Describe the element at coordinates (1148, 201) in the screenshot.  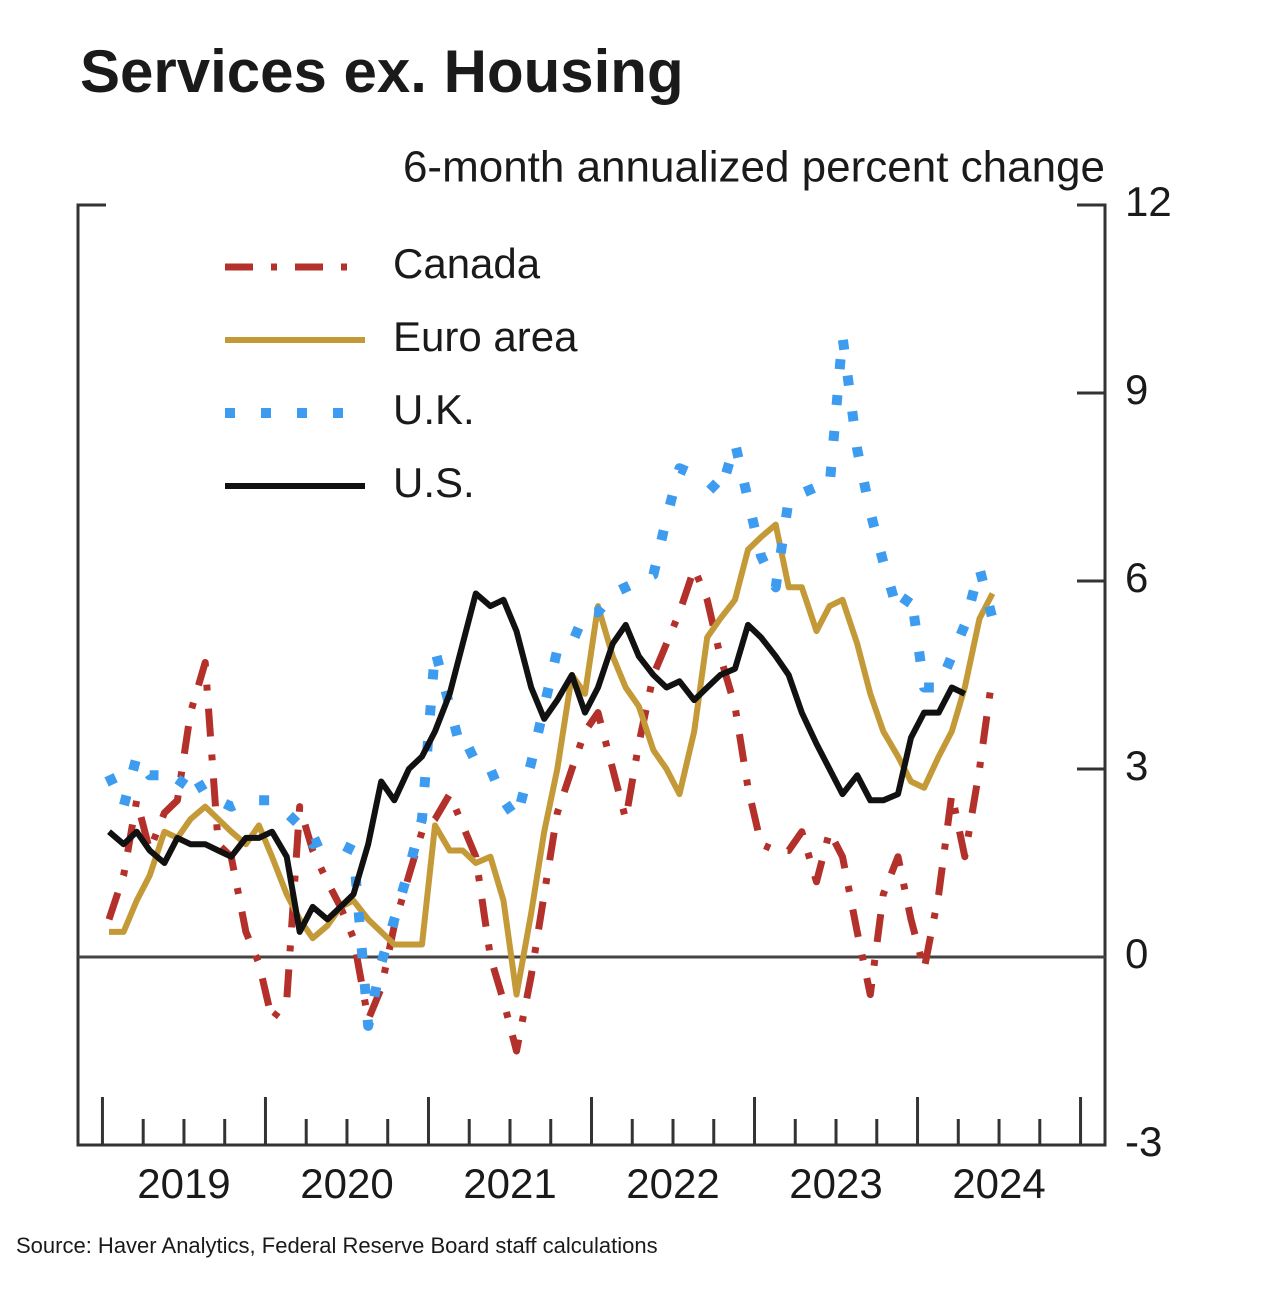
I see `y-tick-label: 12` at that location.